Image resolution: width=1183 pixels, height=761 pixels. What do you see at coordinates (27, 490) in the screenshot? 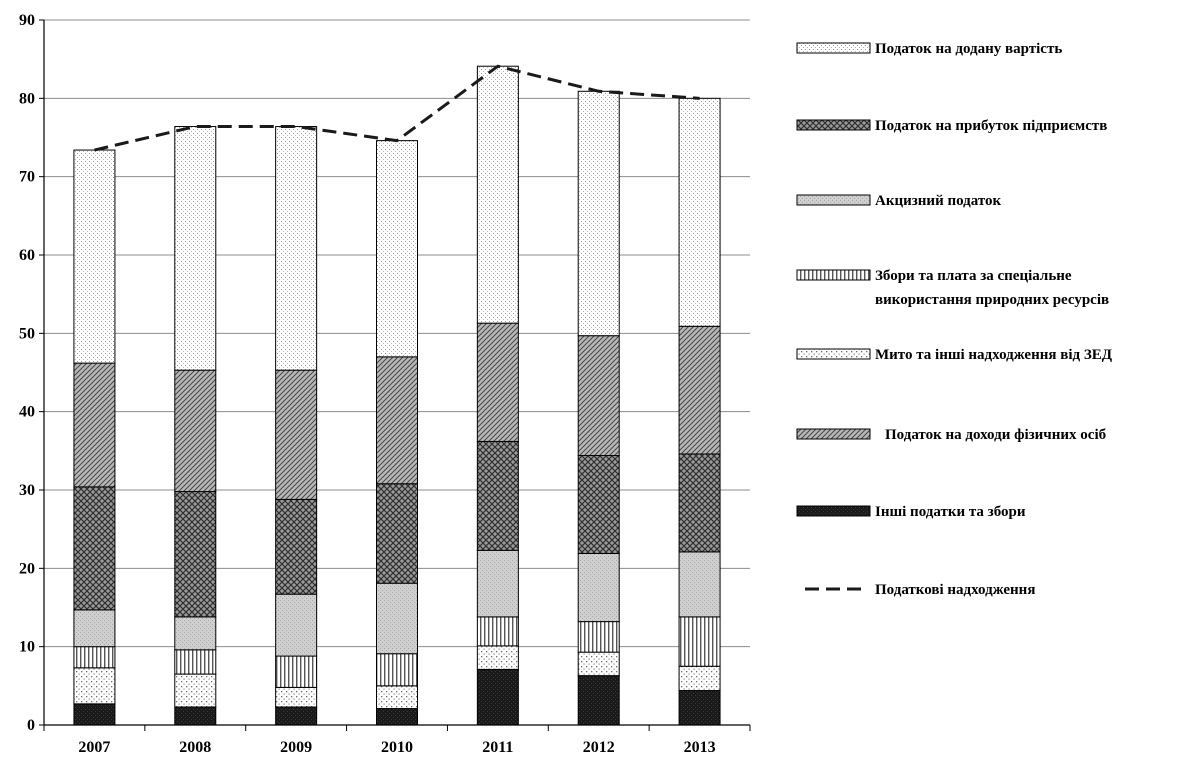
I see `y-tick-label: 30` at bounding box center [27, 490].